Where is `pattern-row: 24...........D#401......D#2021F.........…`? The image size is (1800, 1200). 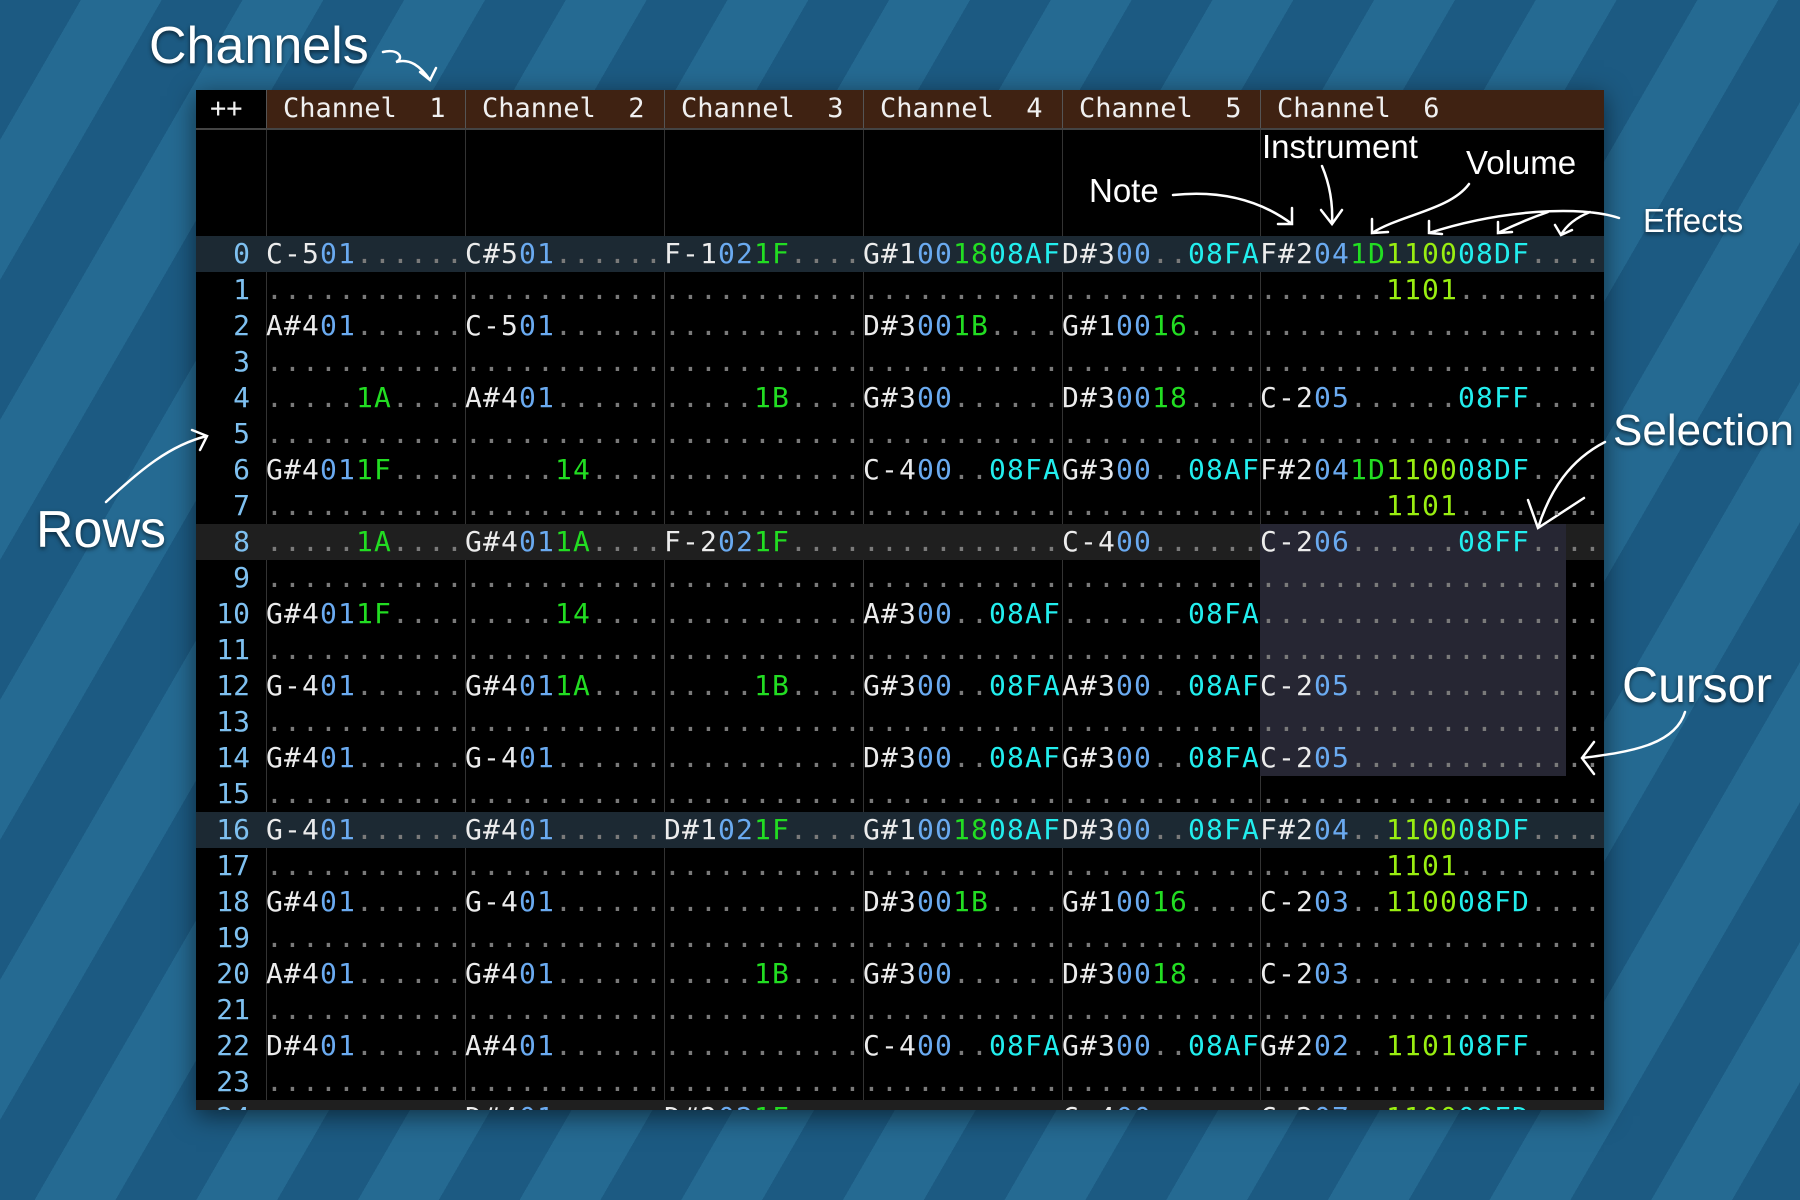
pattern-row: 24...........D#401......D#2021F.........… is located at coordinates (900, 1105).